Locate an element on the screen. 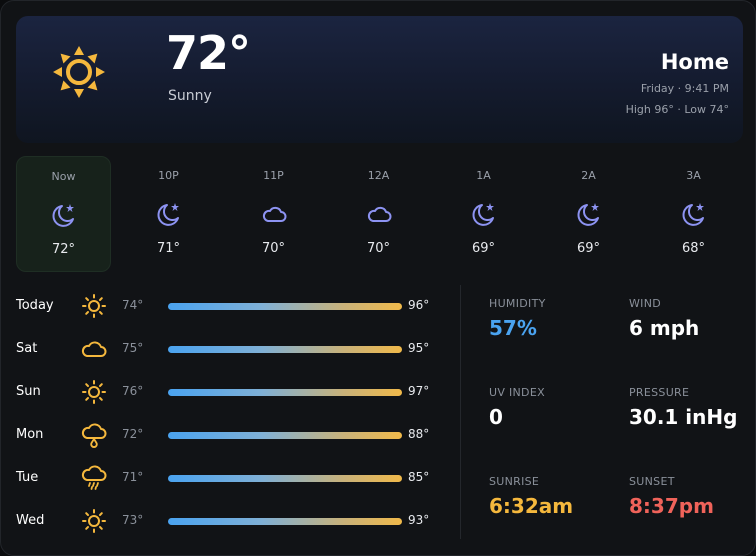 The image size is (756, 556). stat-label: SUNRISE is located at coordinates (514, 481).